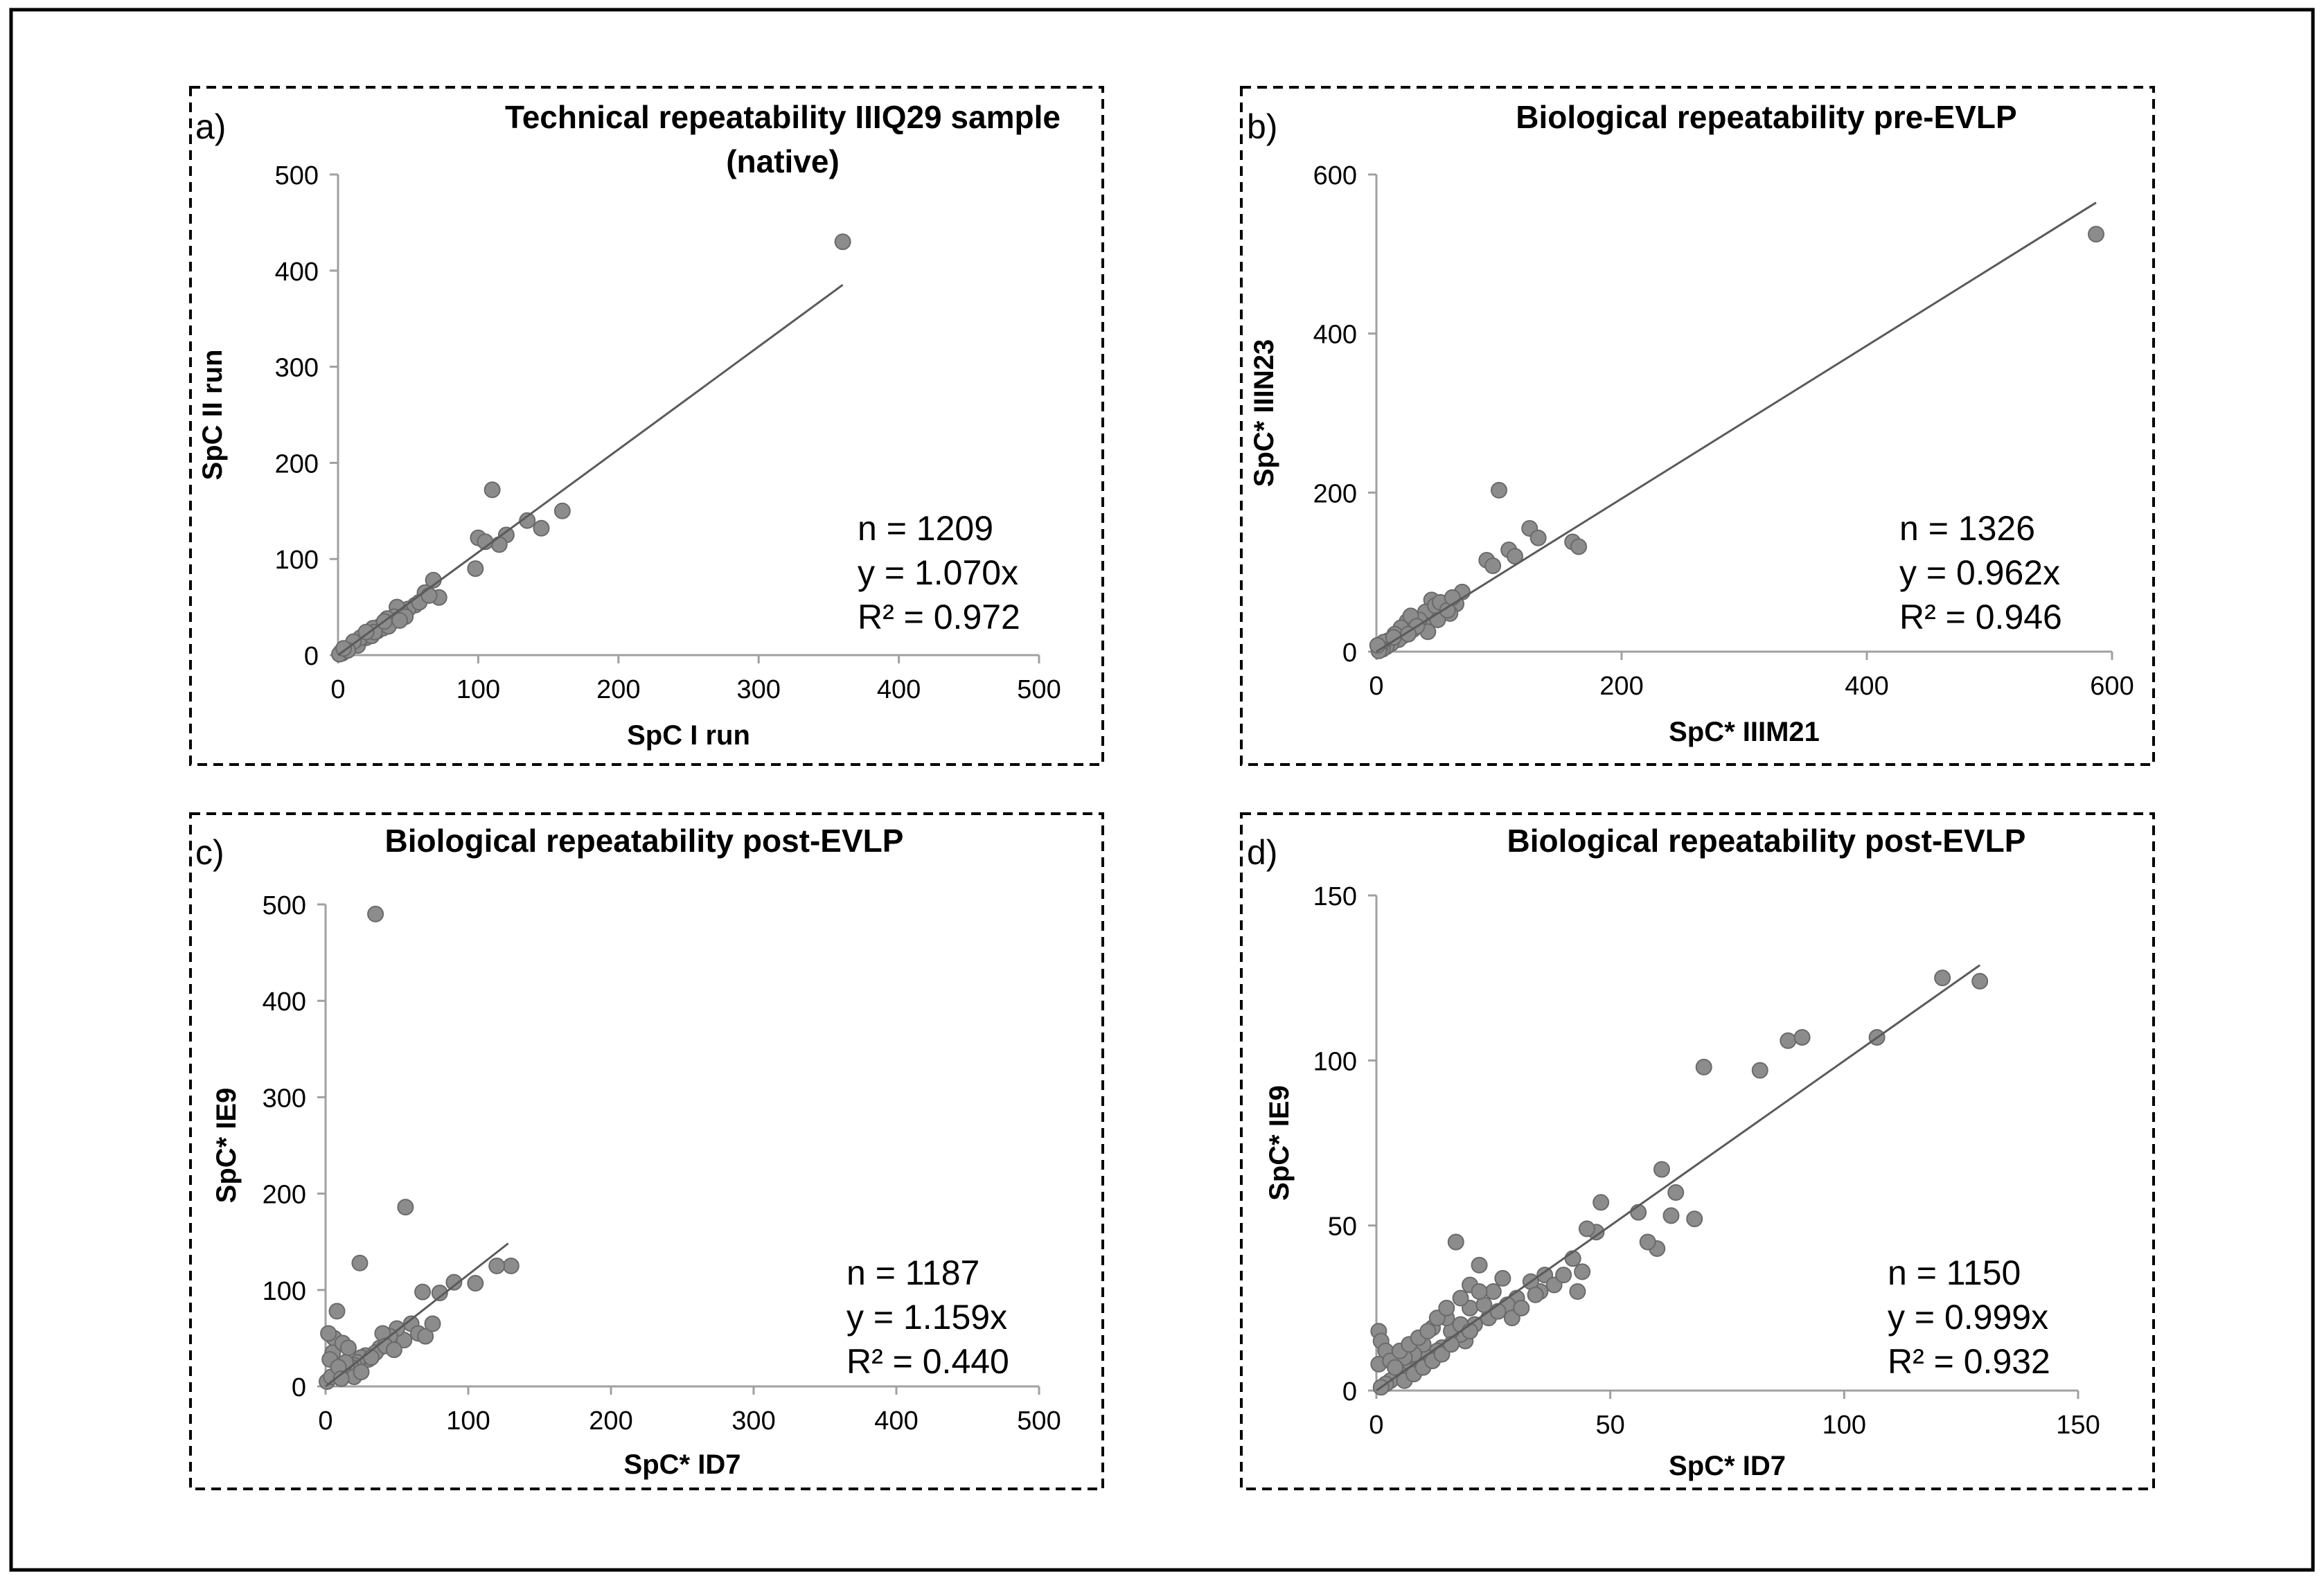 This screenshot has width=2324, height=1581. What do you see at coordinates (783, 161) in the screenshot?
I see `chart-title: (native)` at bounding box center [783, 161].